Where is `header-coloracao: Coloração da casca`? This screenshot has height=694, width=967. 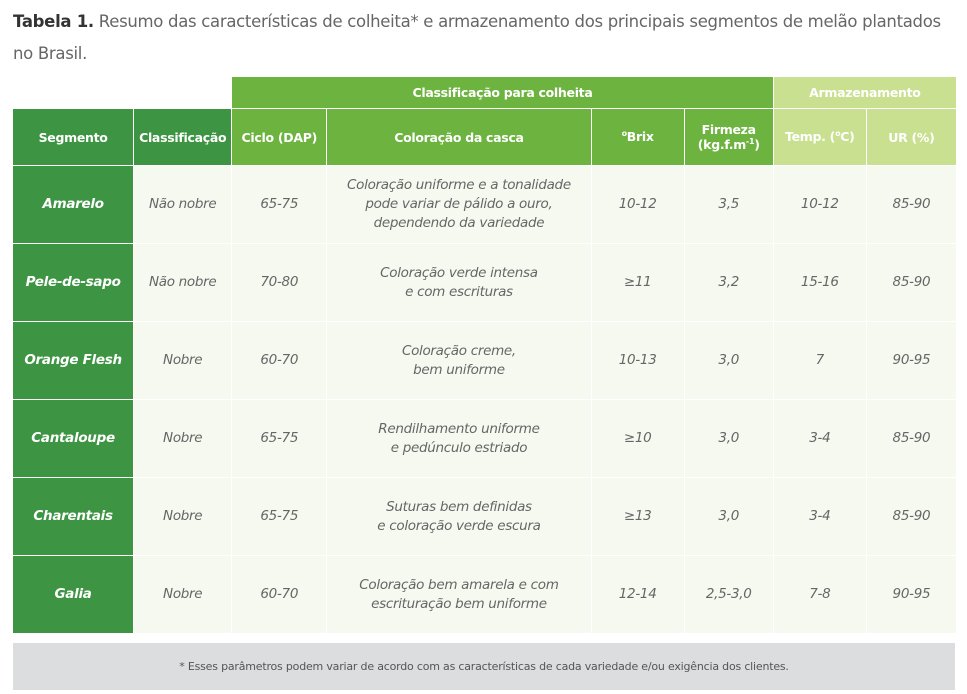 header-coloracao: Coloração da casca is located at coordinates (459, 137).